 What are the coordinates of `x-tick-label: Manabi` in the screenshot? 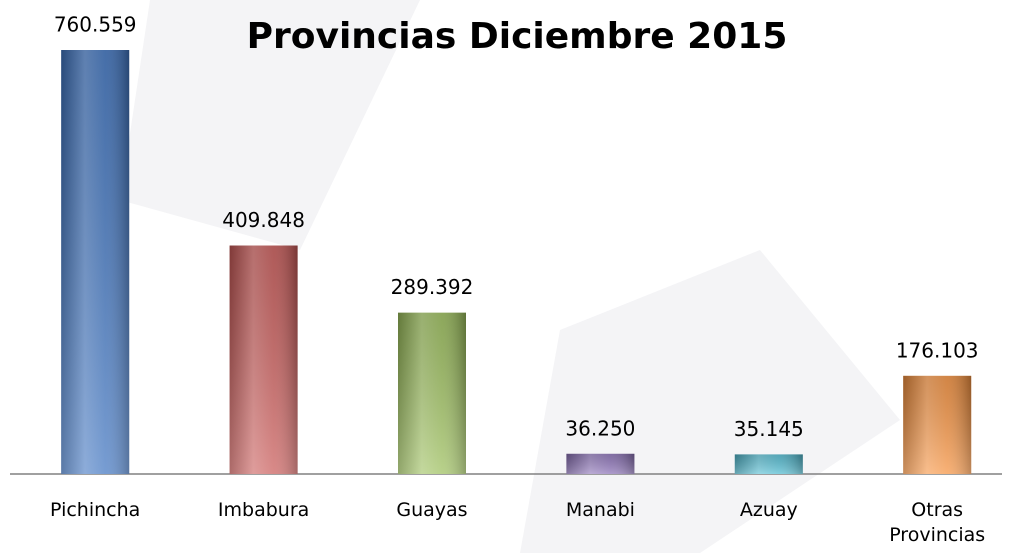 It's located at (600, 510).